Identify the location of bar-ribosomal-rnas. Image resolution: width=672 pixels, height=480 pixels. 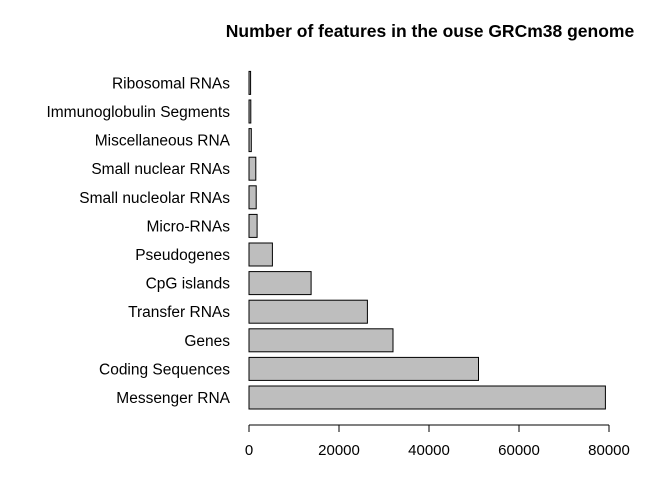
(250, 82).